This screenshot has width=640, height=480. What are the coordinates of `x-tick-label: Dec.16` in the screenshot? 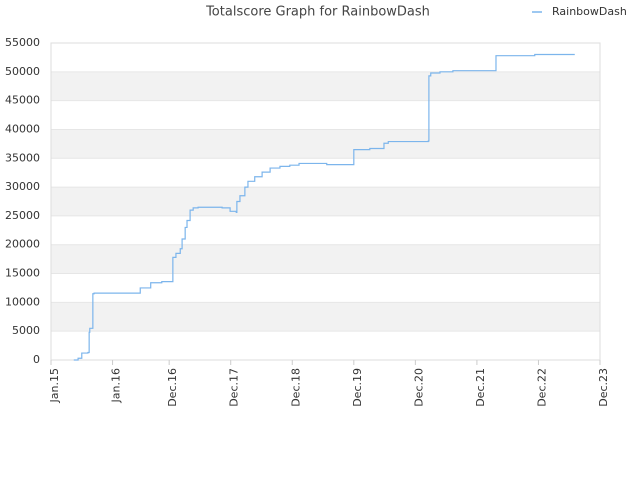 It's located at (172, 387).